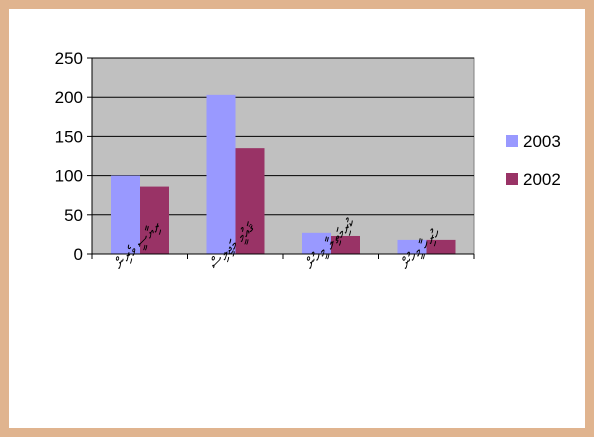 This screenshot has height=437, width=594. Describe the element at coordinates (78, 254) in the screenshot. I see `y-tick-label-0: 0` at that location.